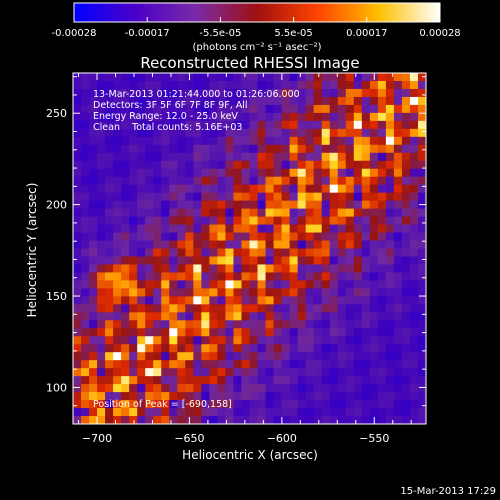 Image resolution: width=500 pixels, height=500 pixels. Describe the element at coordinates (56, 205) in the screenshot. I see `y-tick-label: 200` at that location.